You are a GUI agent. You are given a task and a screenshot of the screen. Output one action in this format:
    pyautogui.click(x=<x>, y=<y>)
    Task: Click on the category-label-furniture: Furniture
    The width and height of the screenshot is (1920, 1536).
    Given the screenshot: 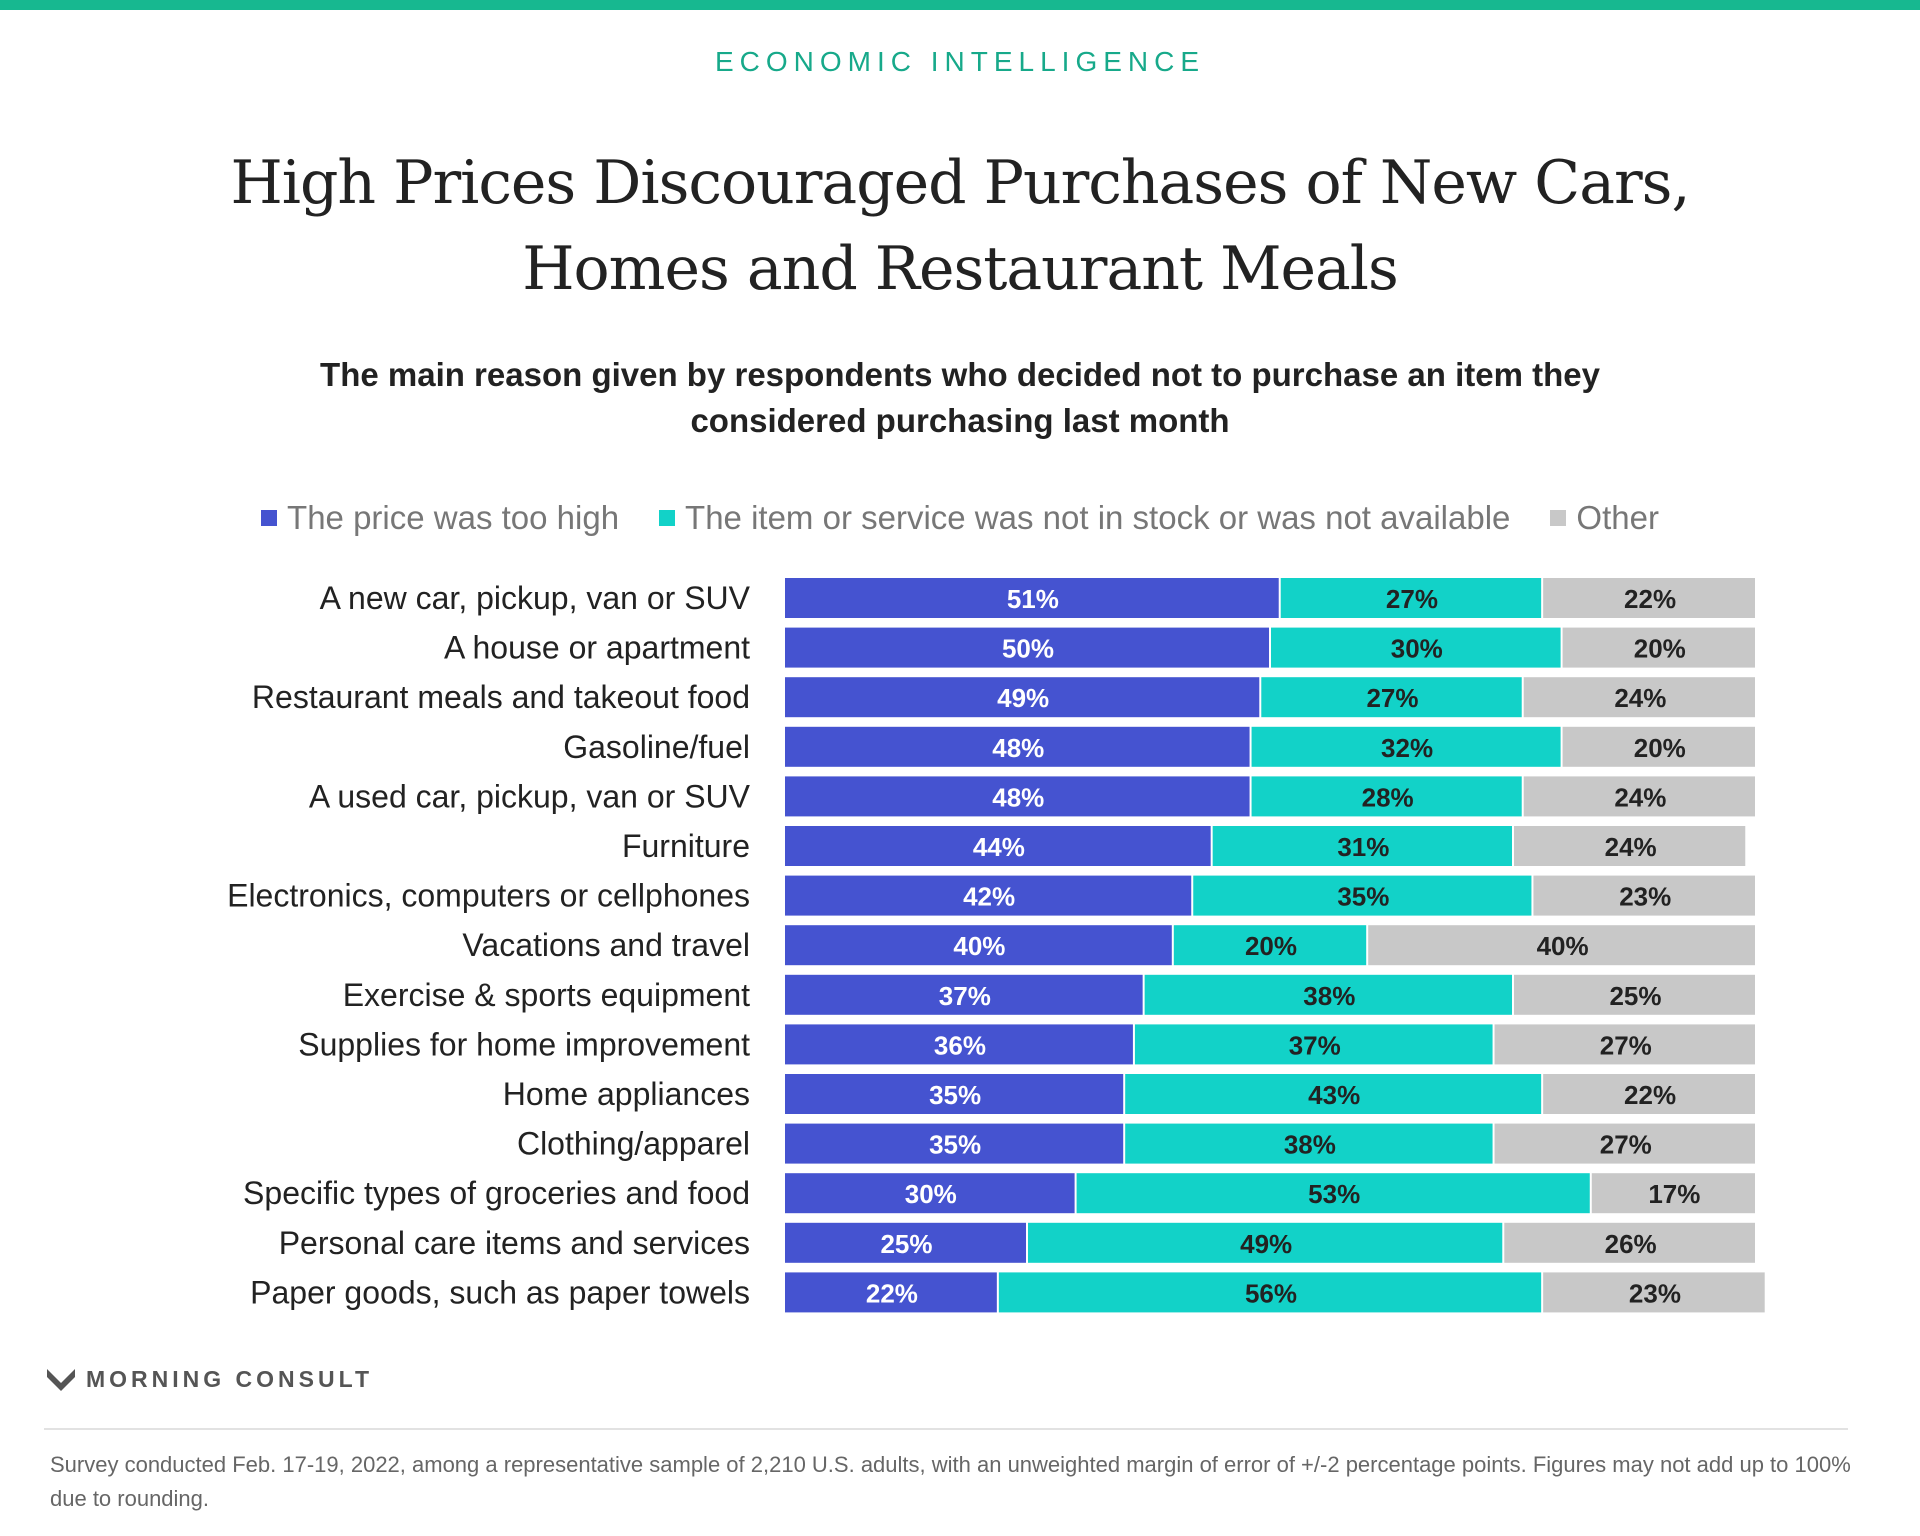 What is the action you would take?
    pyautogui.click(x=686, y=846)
    